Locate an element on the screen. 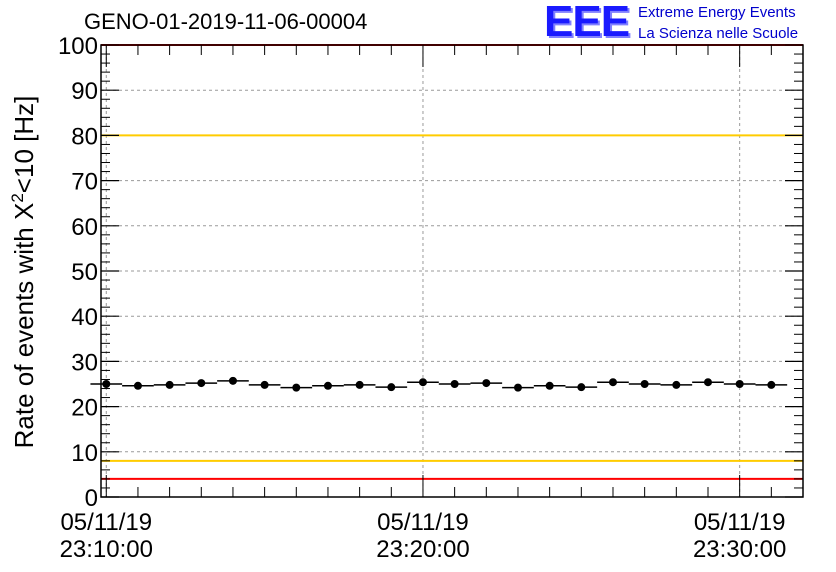 The image size is (836, 572). logo-line-2: La Scienza nelle Scuole is located at coordinates (718, 33).